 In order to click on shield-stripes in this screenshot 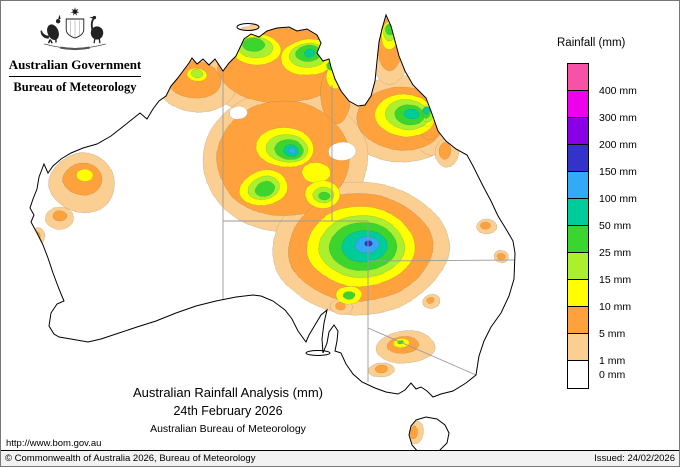, I will do `click(75, 29)`.